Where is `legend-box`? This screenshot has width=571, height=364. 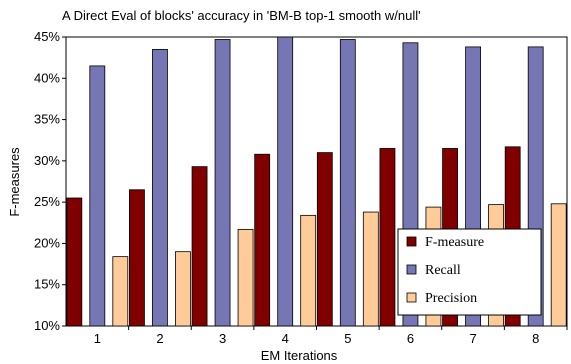
legend-box is located at coordinates (469, 272).